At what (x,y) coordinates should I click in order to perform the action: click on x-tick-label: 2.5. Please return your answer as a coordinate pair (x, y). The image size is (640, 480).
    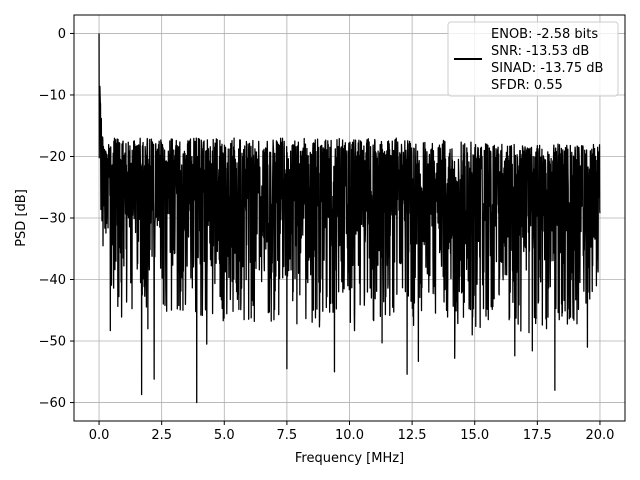
    Looking at the image, I should click on (161, 435).